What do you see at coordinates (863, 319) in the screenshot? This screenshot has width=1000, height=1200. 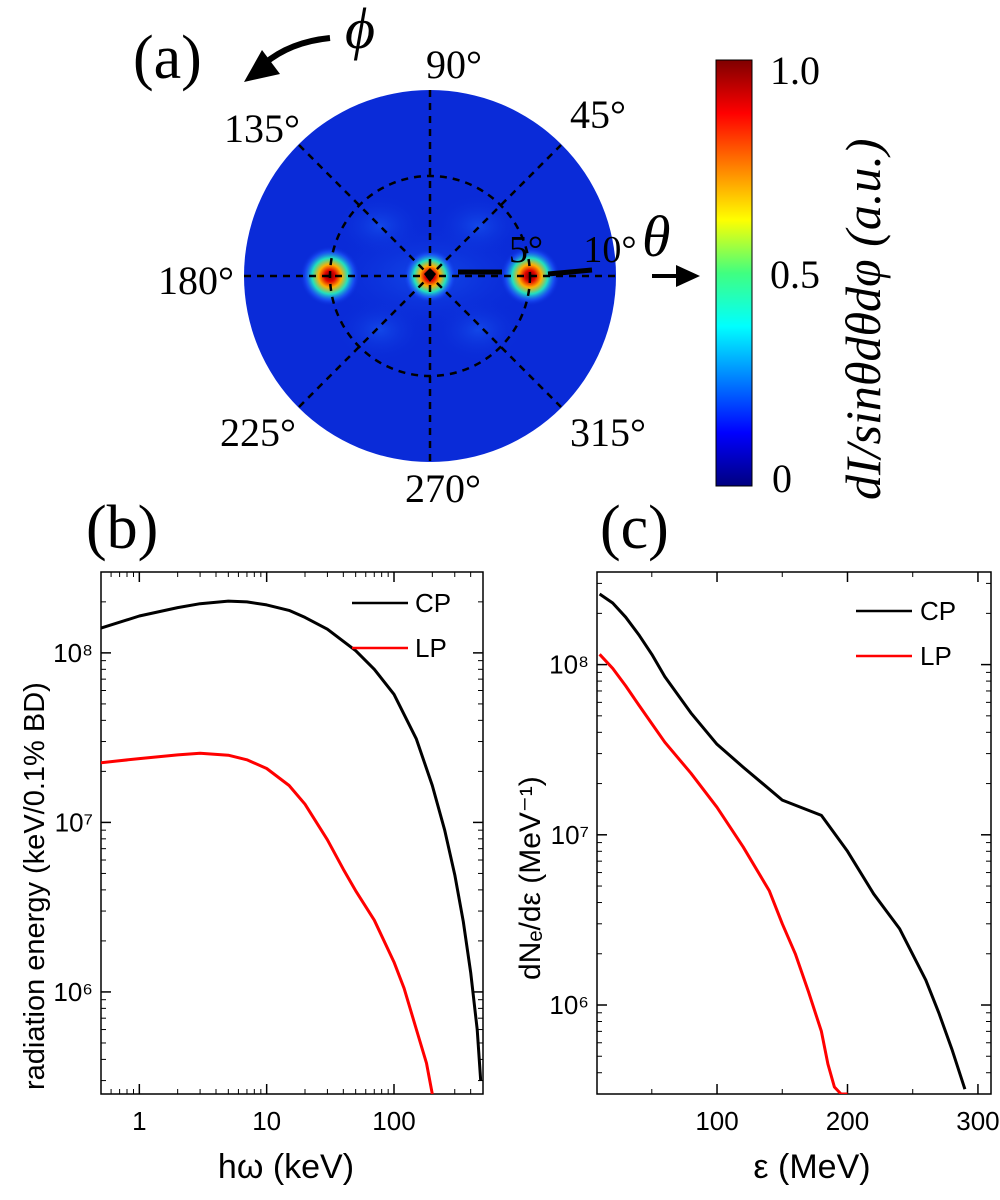 I see `colorbar-label: dI/sinθdθdφ (a.u.)` at bounding box center [863, 319].